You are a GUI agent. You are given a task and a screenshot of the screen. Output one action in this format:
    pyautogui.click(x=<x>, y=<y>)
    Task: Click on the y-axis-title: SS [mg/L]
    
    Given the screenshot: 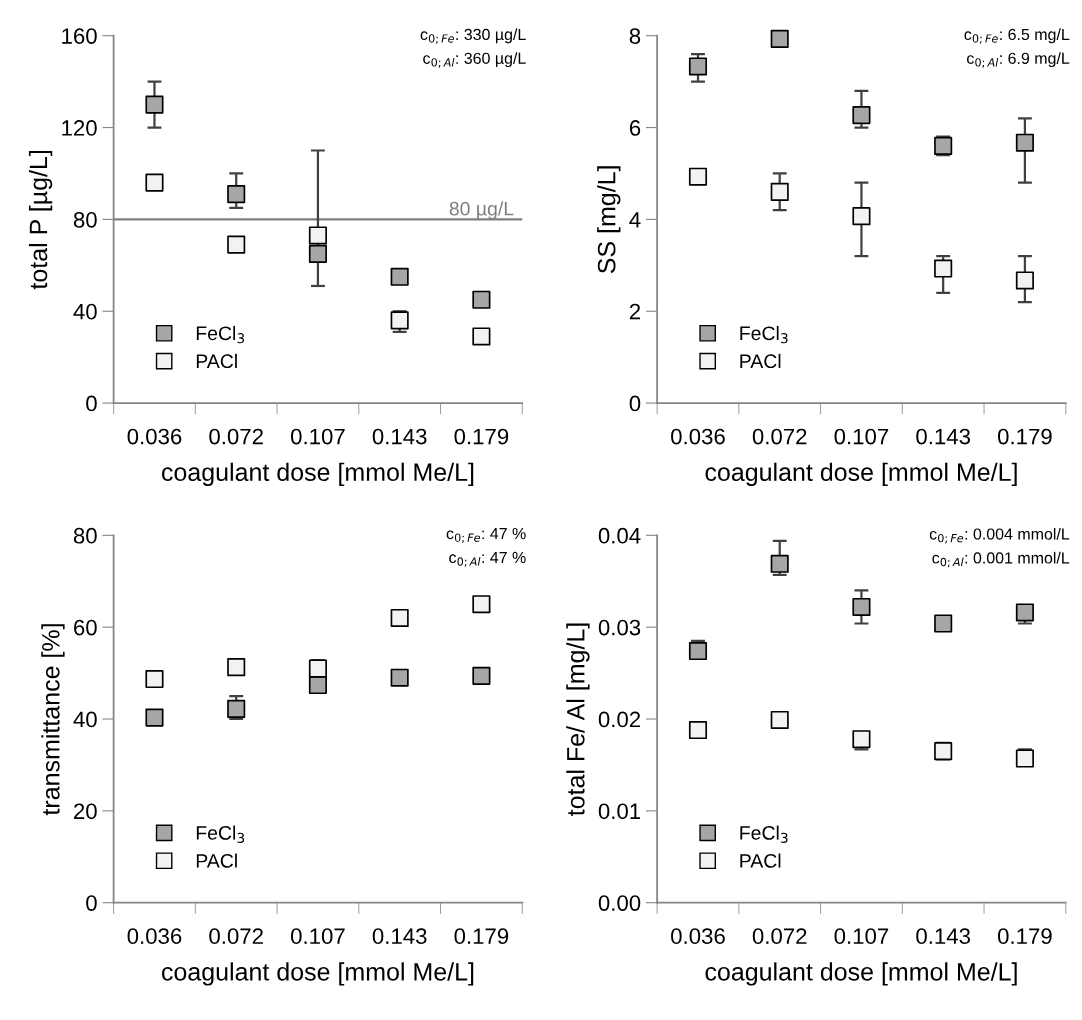 What is the action you would take?
    pyautogui.click(x=609, y=220)
    